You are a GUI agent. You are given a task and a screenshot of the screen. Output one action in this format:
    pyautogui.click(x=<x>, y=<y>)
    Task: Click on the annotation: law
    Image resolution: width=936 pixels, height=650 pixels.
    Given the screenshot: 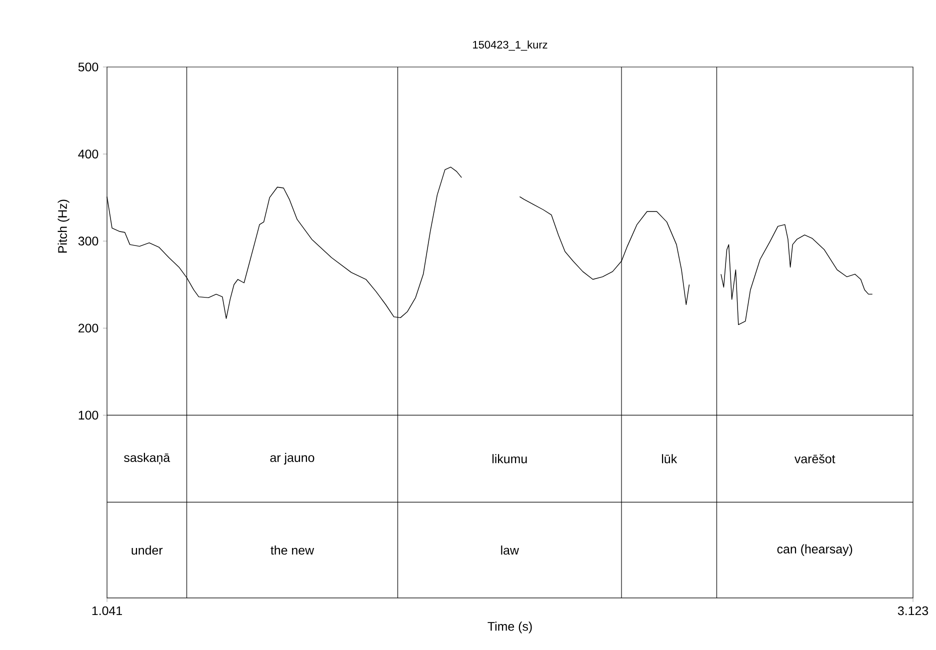 What is the action you would take?
    pyautogui.click(x=510, y=550)
    